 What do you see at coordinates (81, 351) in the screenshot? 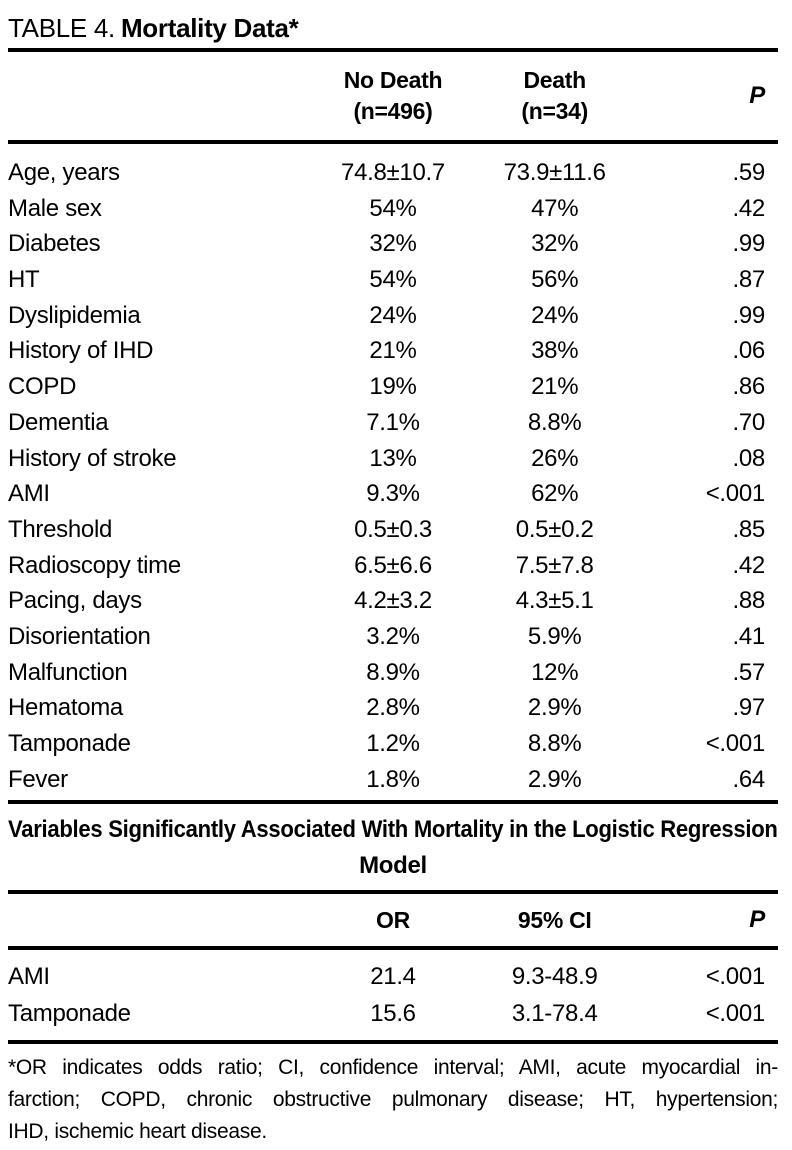
I see `row-label: History of IHD` at bounding box center [81, 351].